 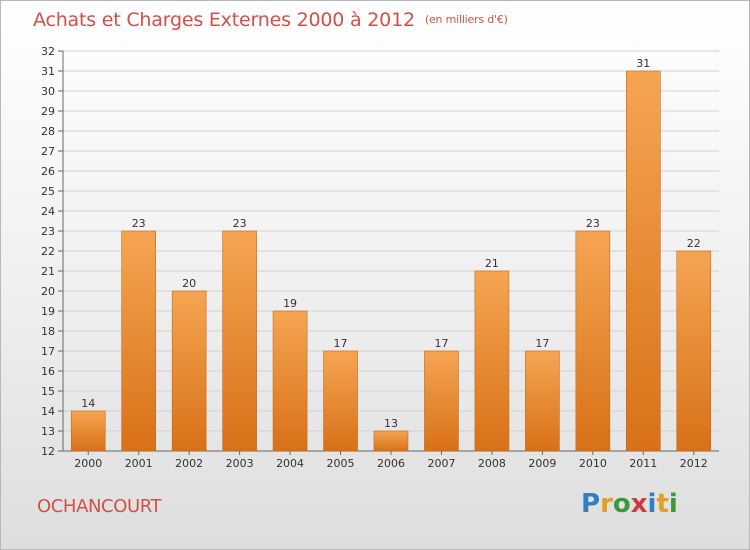 What do you see at coordinates (290, 303) in the screenshot?
I see `data-label: 19` at bounding box center [290, 303].